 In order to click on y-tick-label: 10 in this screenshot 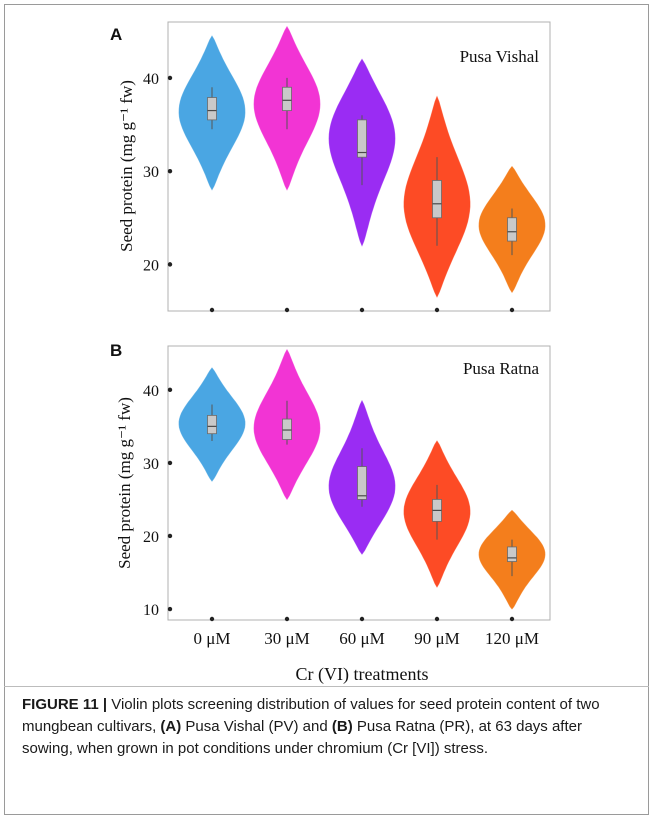, I will do `click(151, 610)`.